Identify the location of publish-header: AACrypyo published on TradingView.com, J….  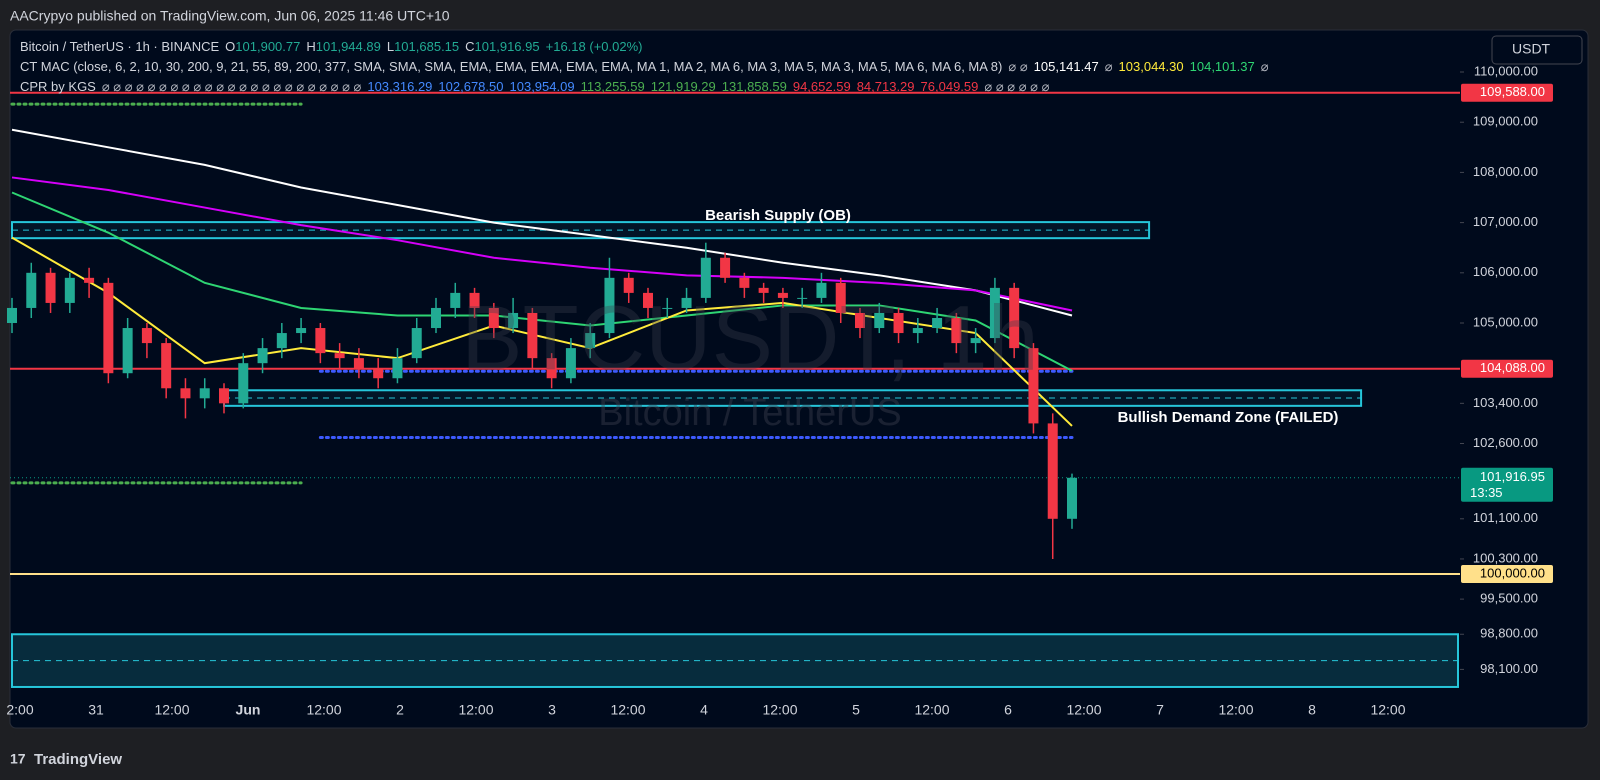
(230, 16).